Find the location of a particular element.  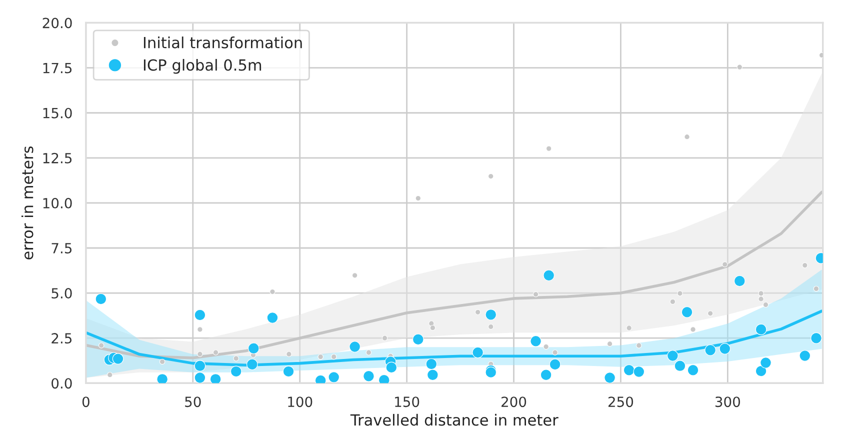

x-tick-label: 100 is located at coordinates (300, 402).